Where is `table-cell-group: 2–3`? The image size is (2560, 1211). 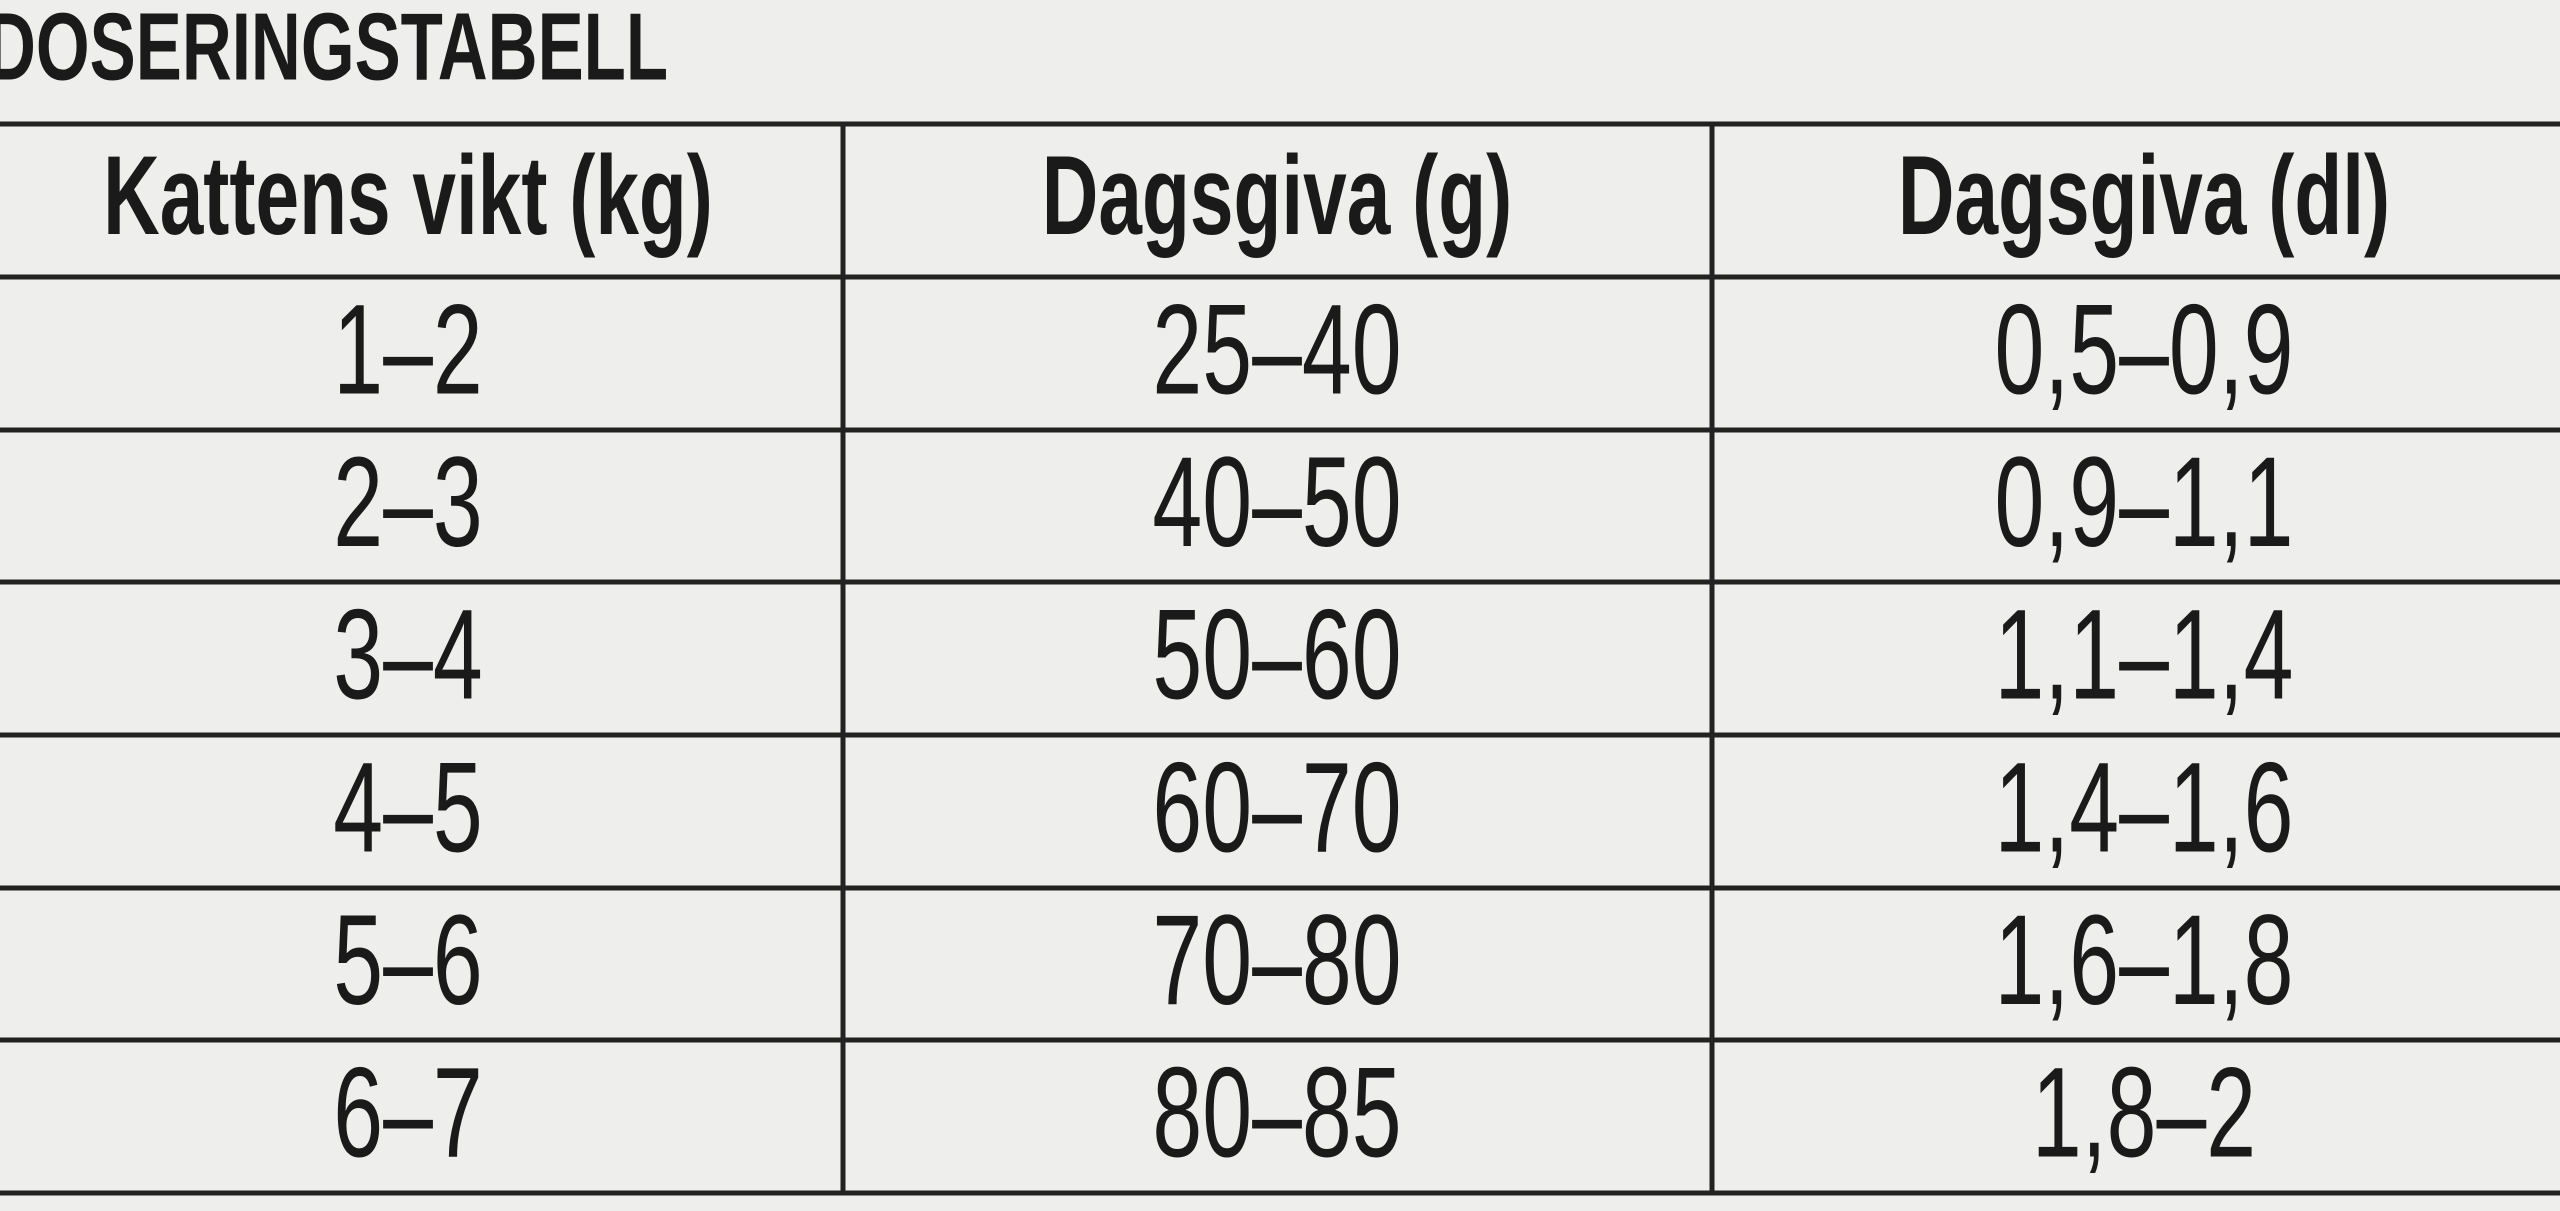
table-cell-group: 2–3 is located at coordinates (407, 502).